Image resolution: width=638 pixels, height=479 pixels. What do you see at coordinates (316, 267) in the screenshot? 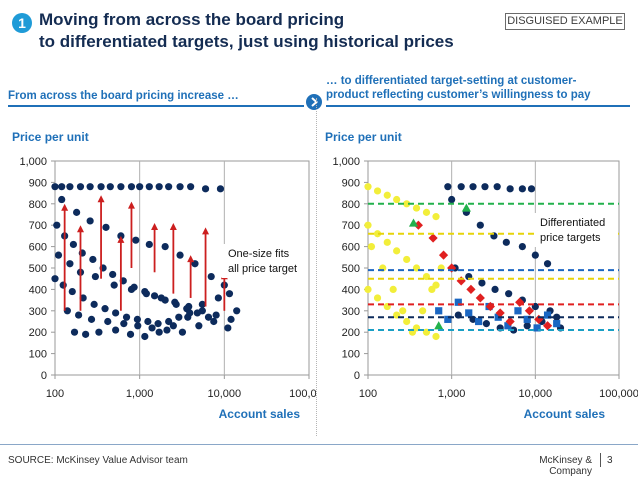
I see `panel-divider` at bounding box center [316, 267].